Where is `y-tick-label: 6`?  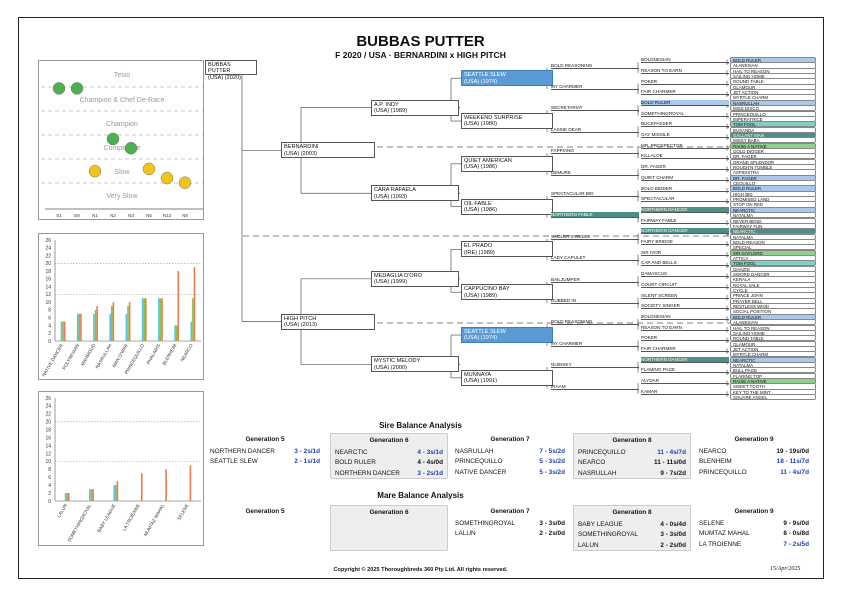
y-tick-label: 6 is located at coordinates (49, 478).